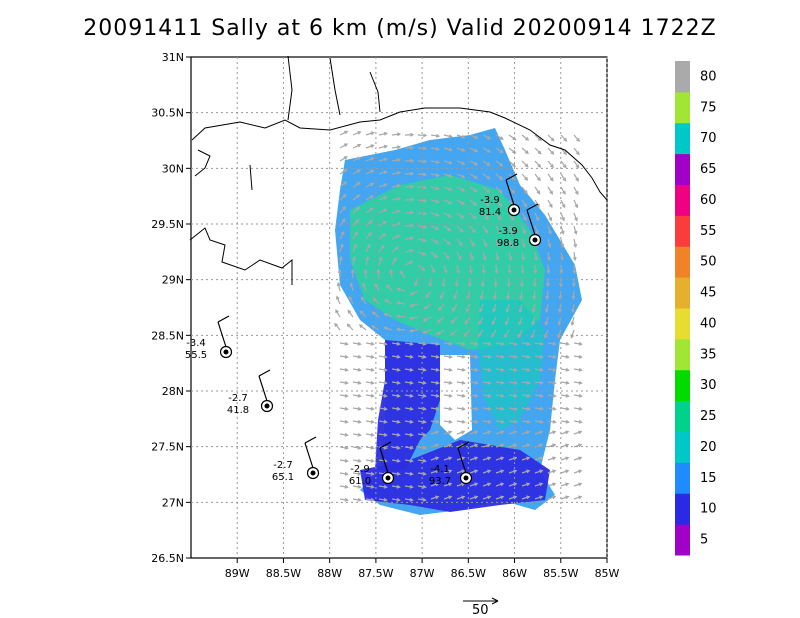 This screenshot has height=618, width=800. Describe the element at coordinates (514, 210) in the screenshot. I see `station-marker-dot` at that location.